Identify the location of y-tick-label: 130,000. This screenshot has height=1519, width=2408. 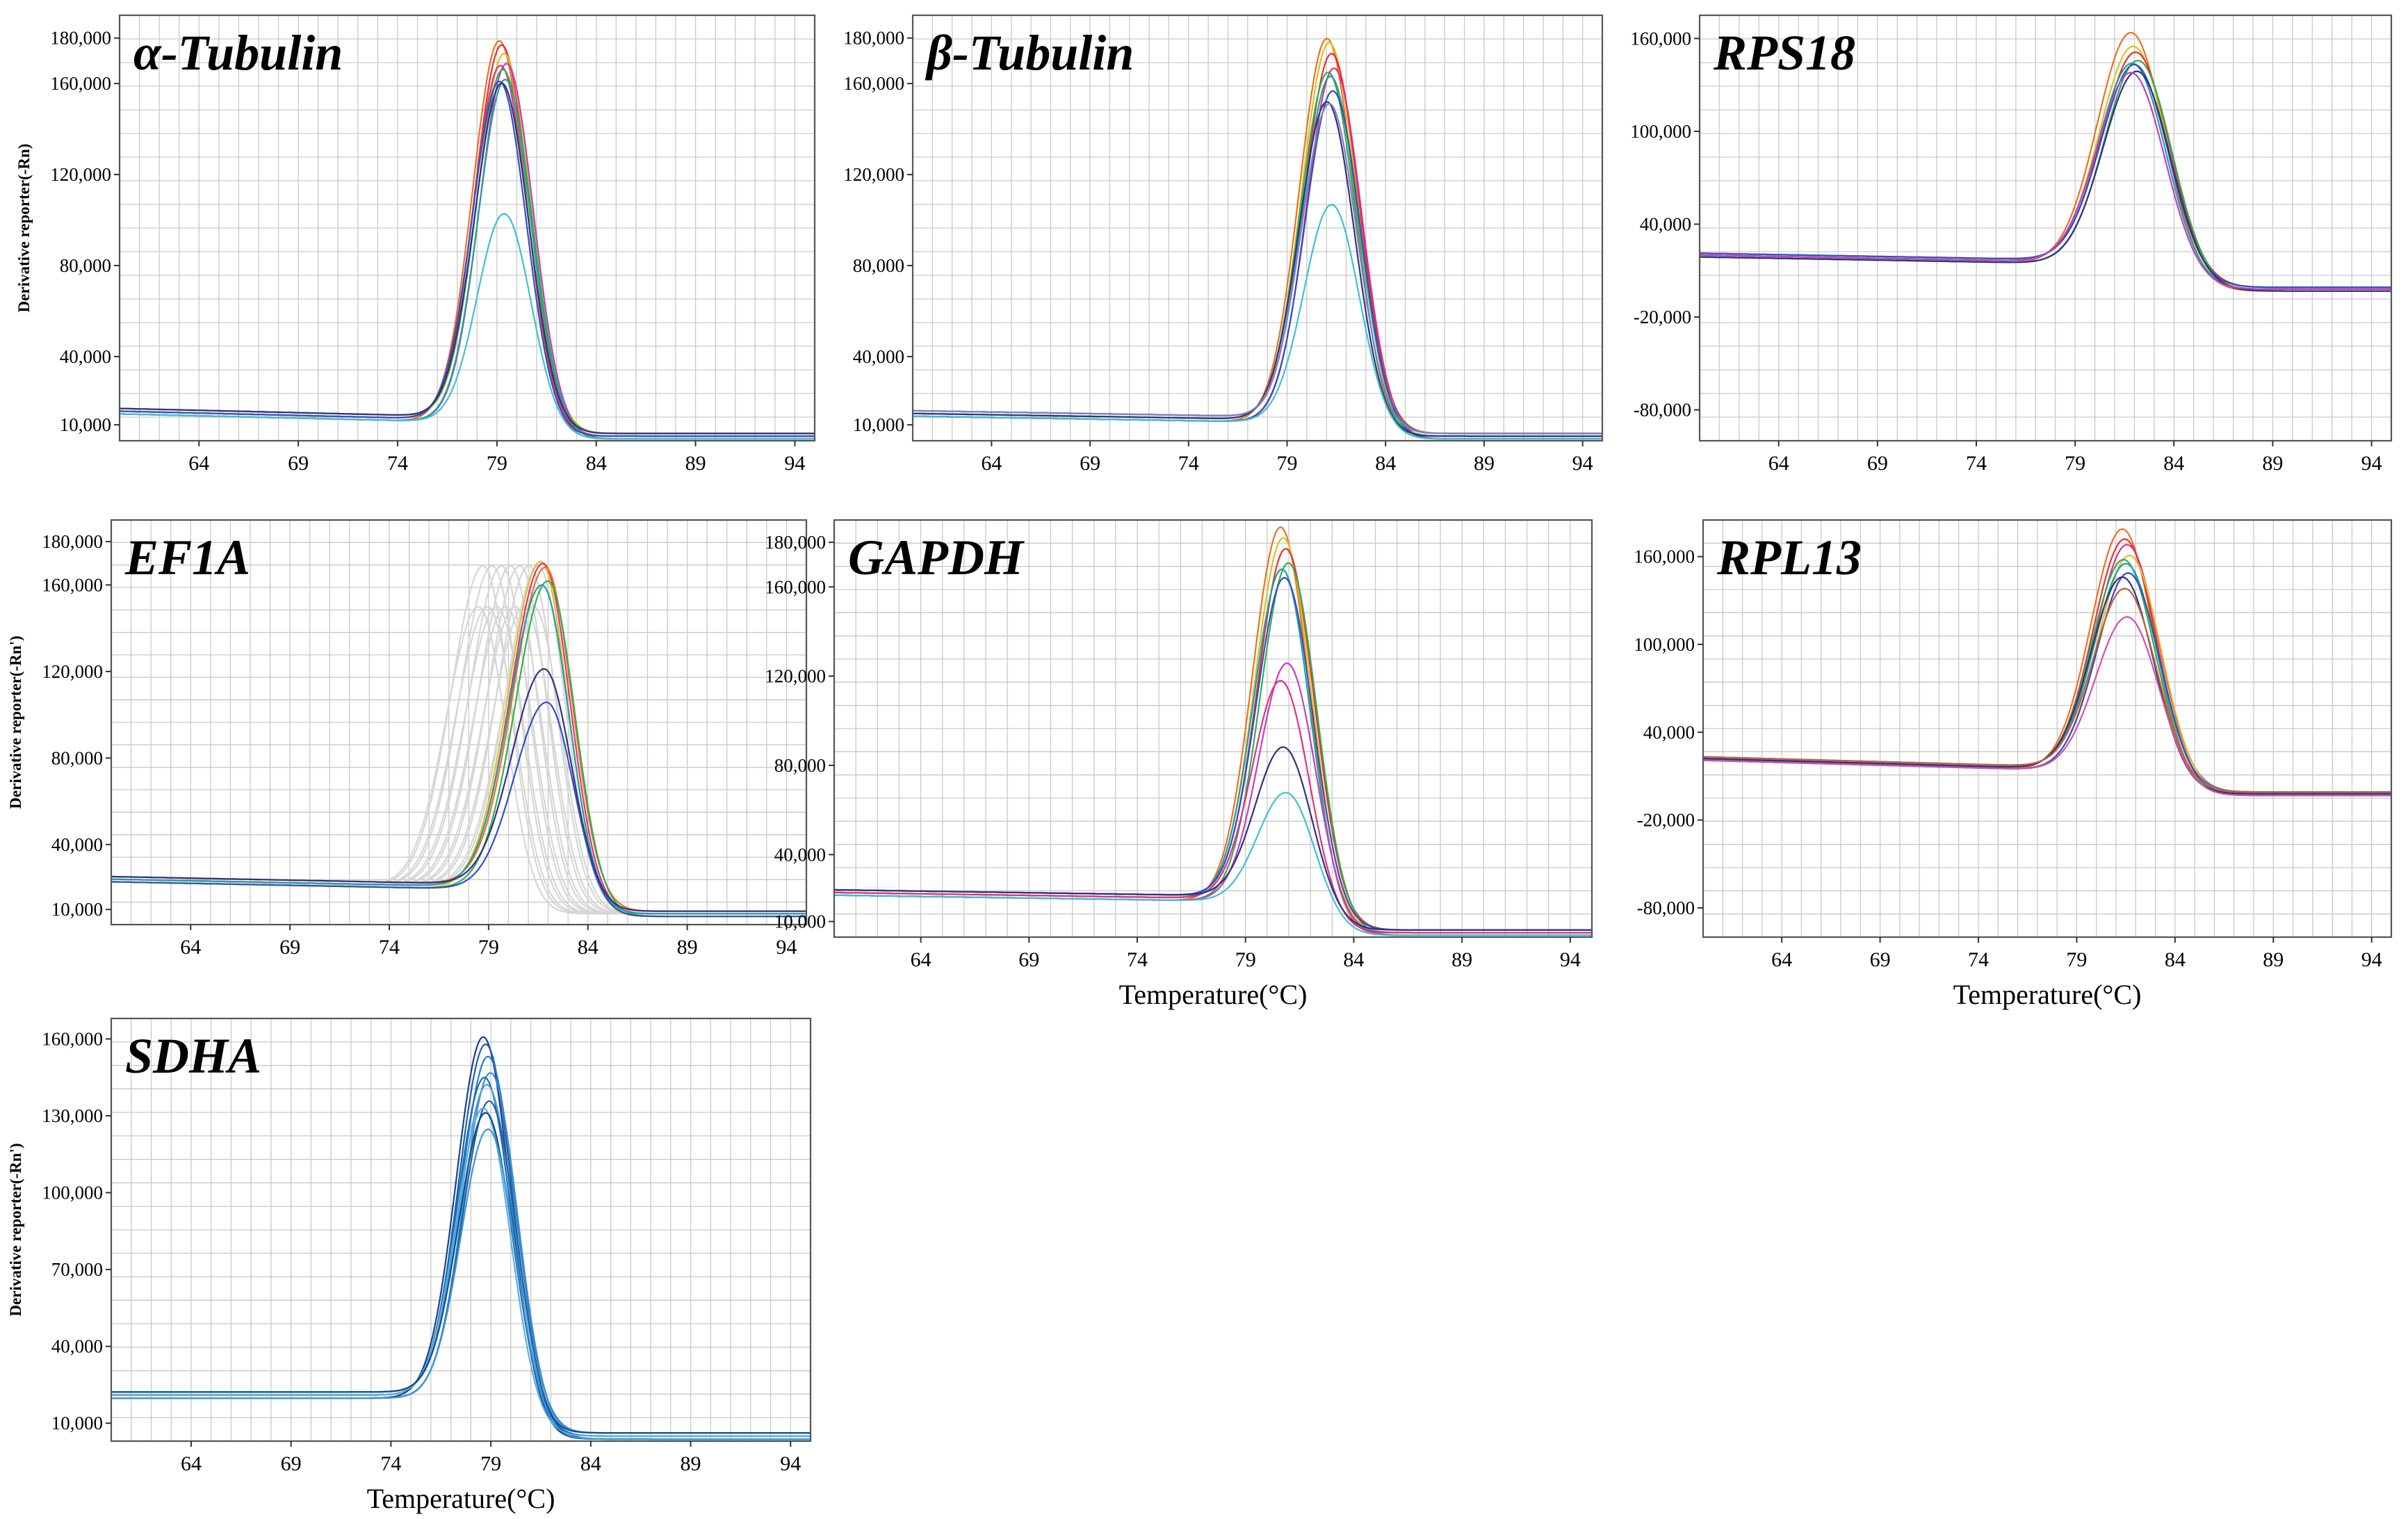
(72, 1115).